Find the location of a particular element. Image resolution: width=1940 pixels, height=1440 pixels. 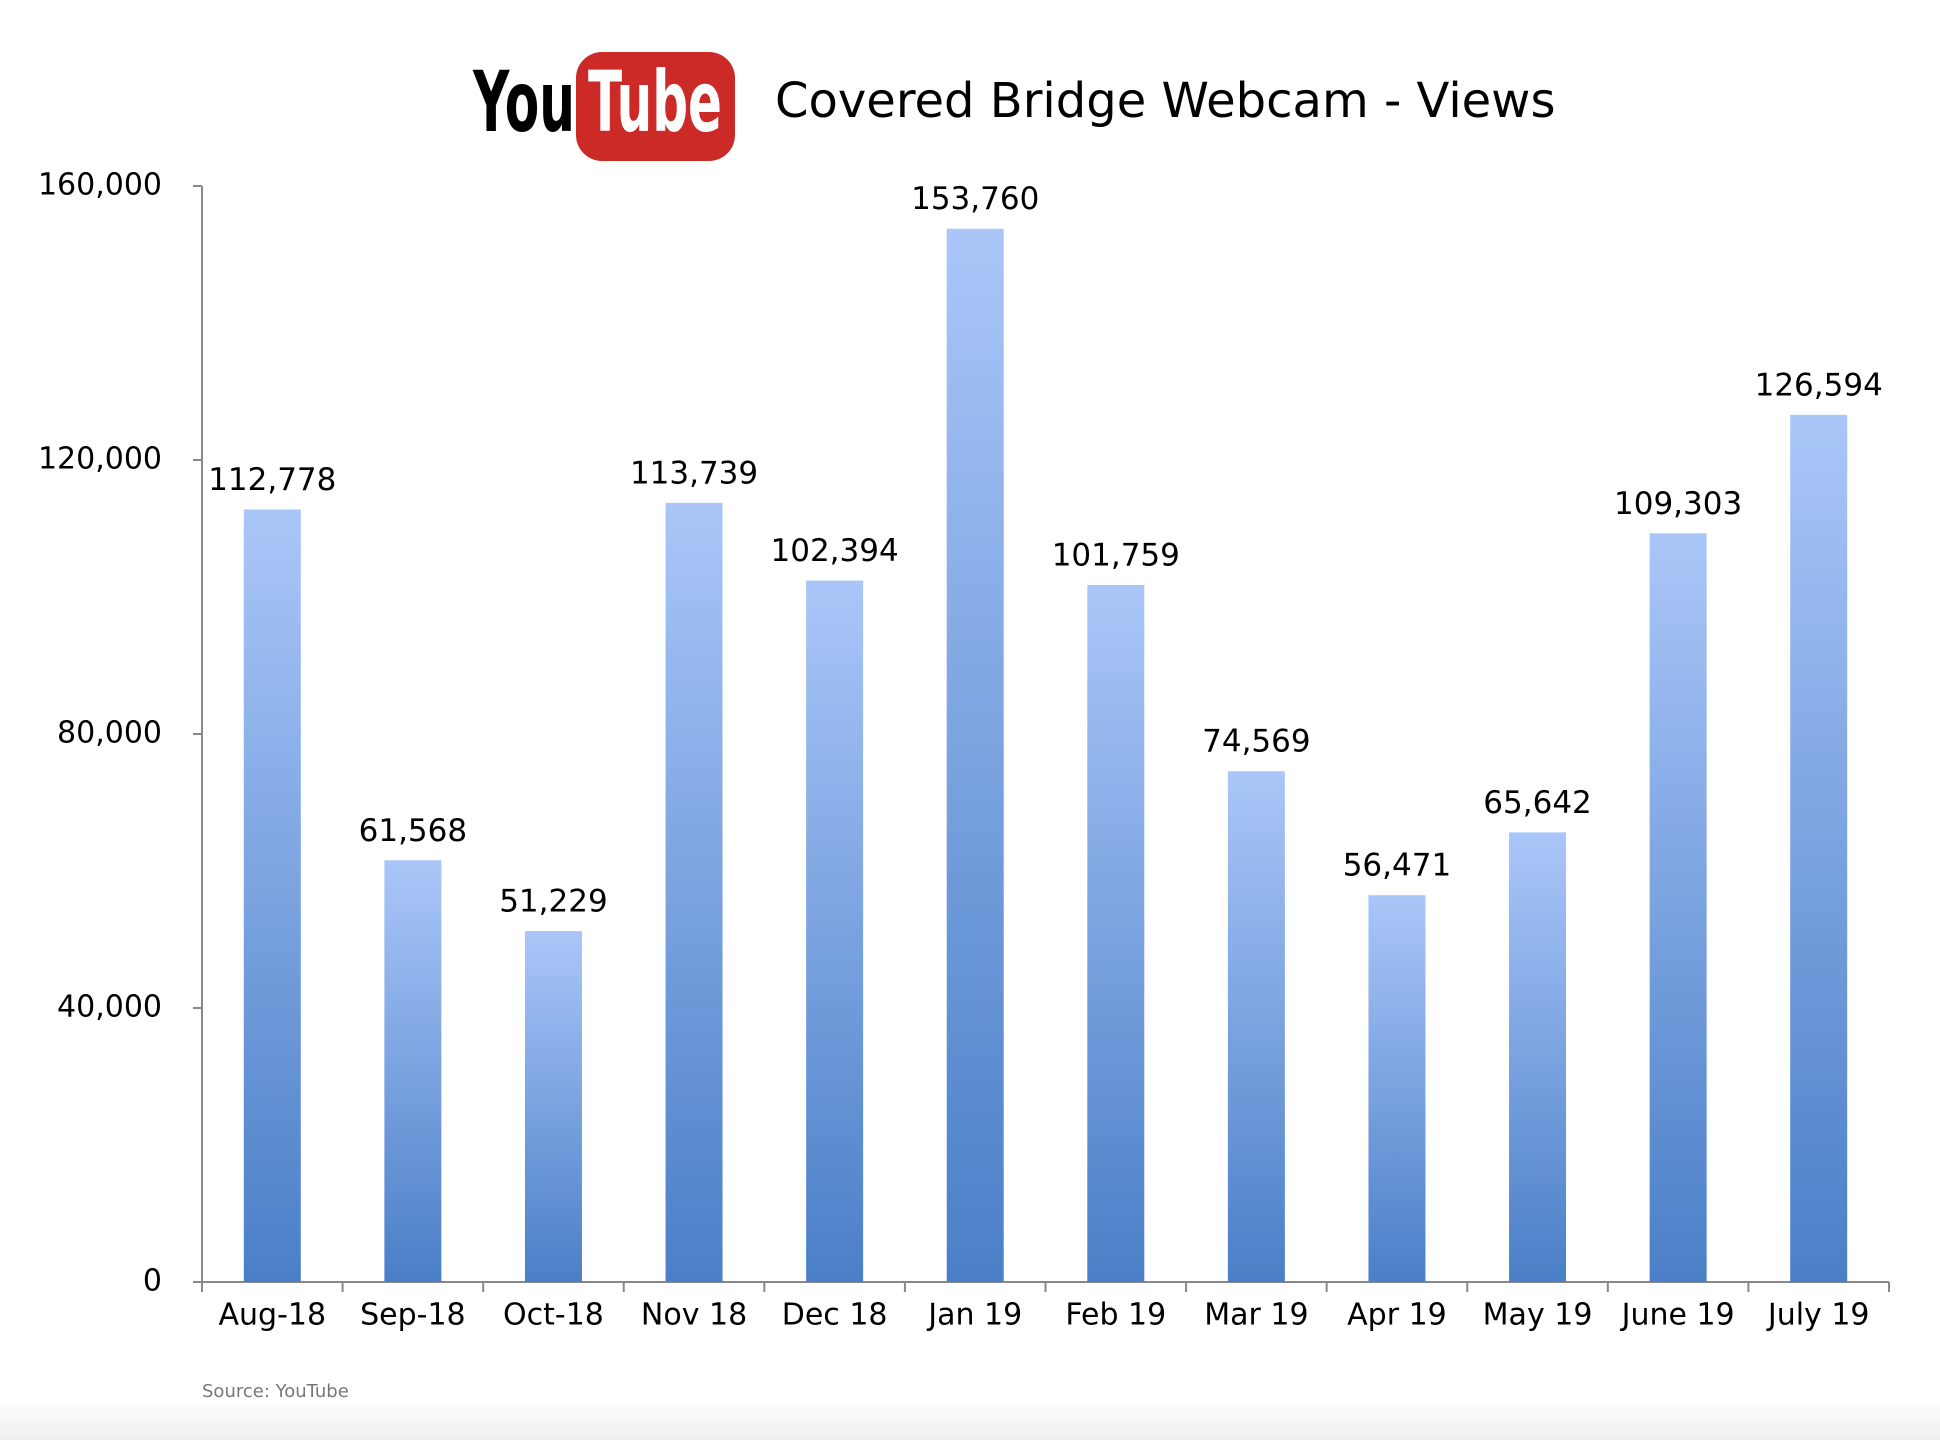

value-label: 153,760 is located at coordinates (975, 199).